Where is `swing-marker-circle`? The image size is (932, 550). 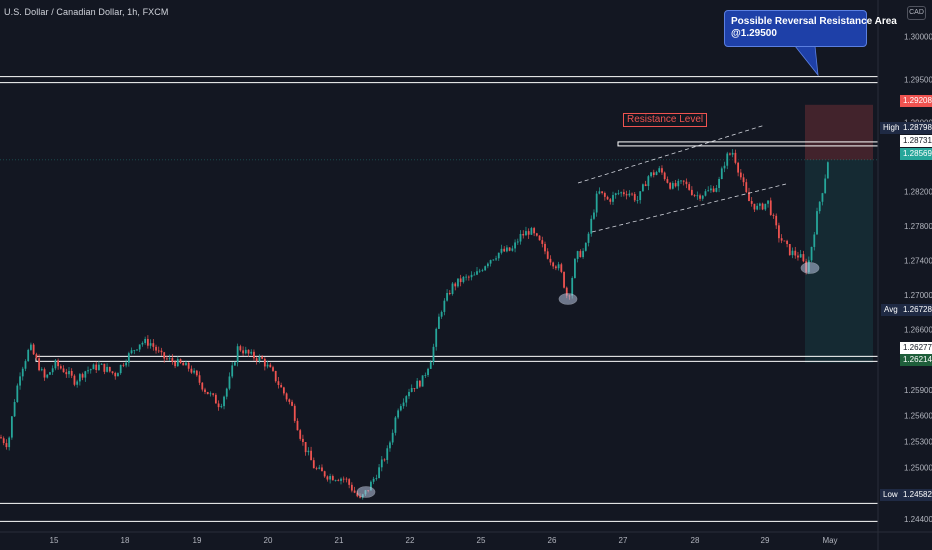 swing-marker-circle is located at coordinates (810, 268).